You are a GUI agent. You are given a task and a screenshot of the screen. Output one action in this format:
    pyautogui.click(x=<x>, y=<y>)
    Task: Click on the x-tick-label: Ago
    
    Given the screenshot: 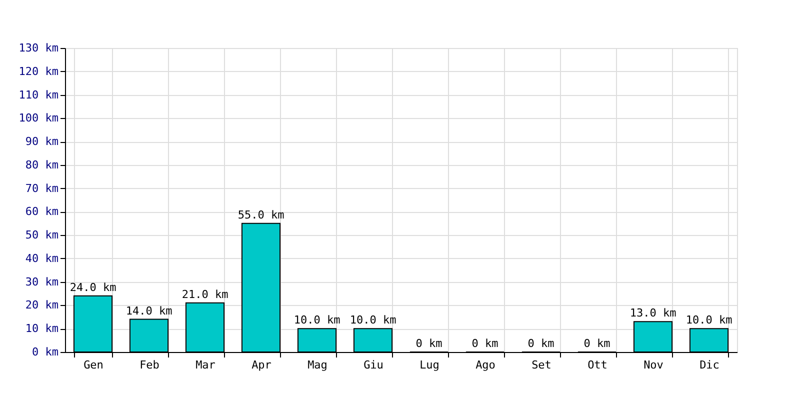 What is the action you would take?
    pyautogui.click(x=486, y=365)
    